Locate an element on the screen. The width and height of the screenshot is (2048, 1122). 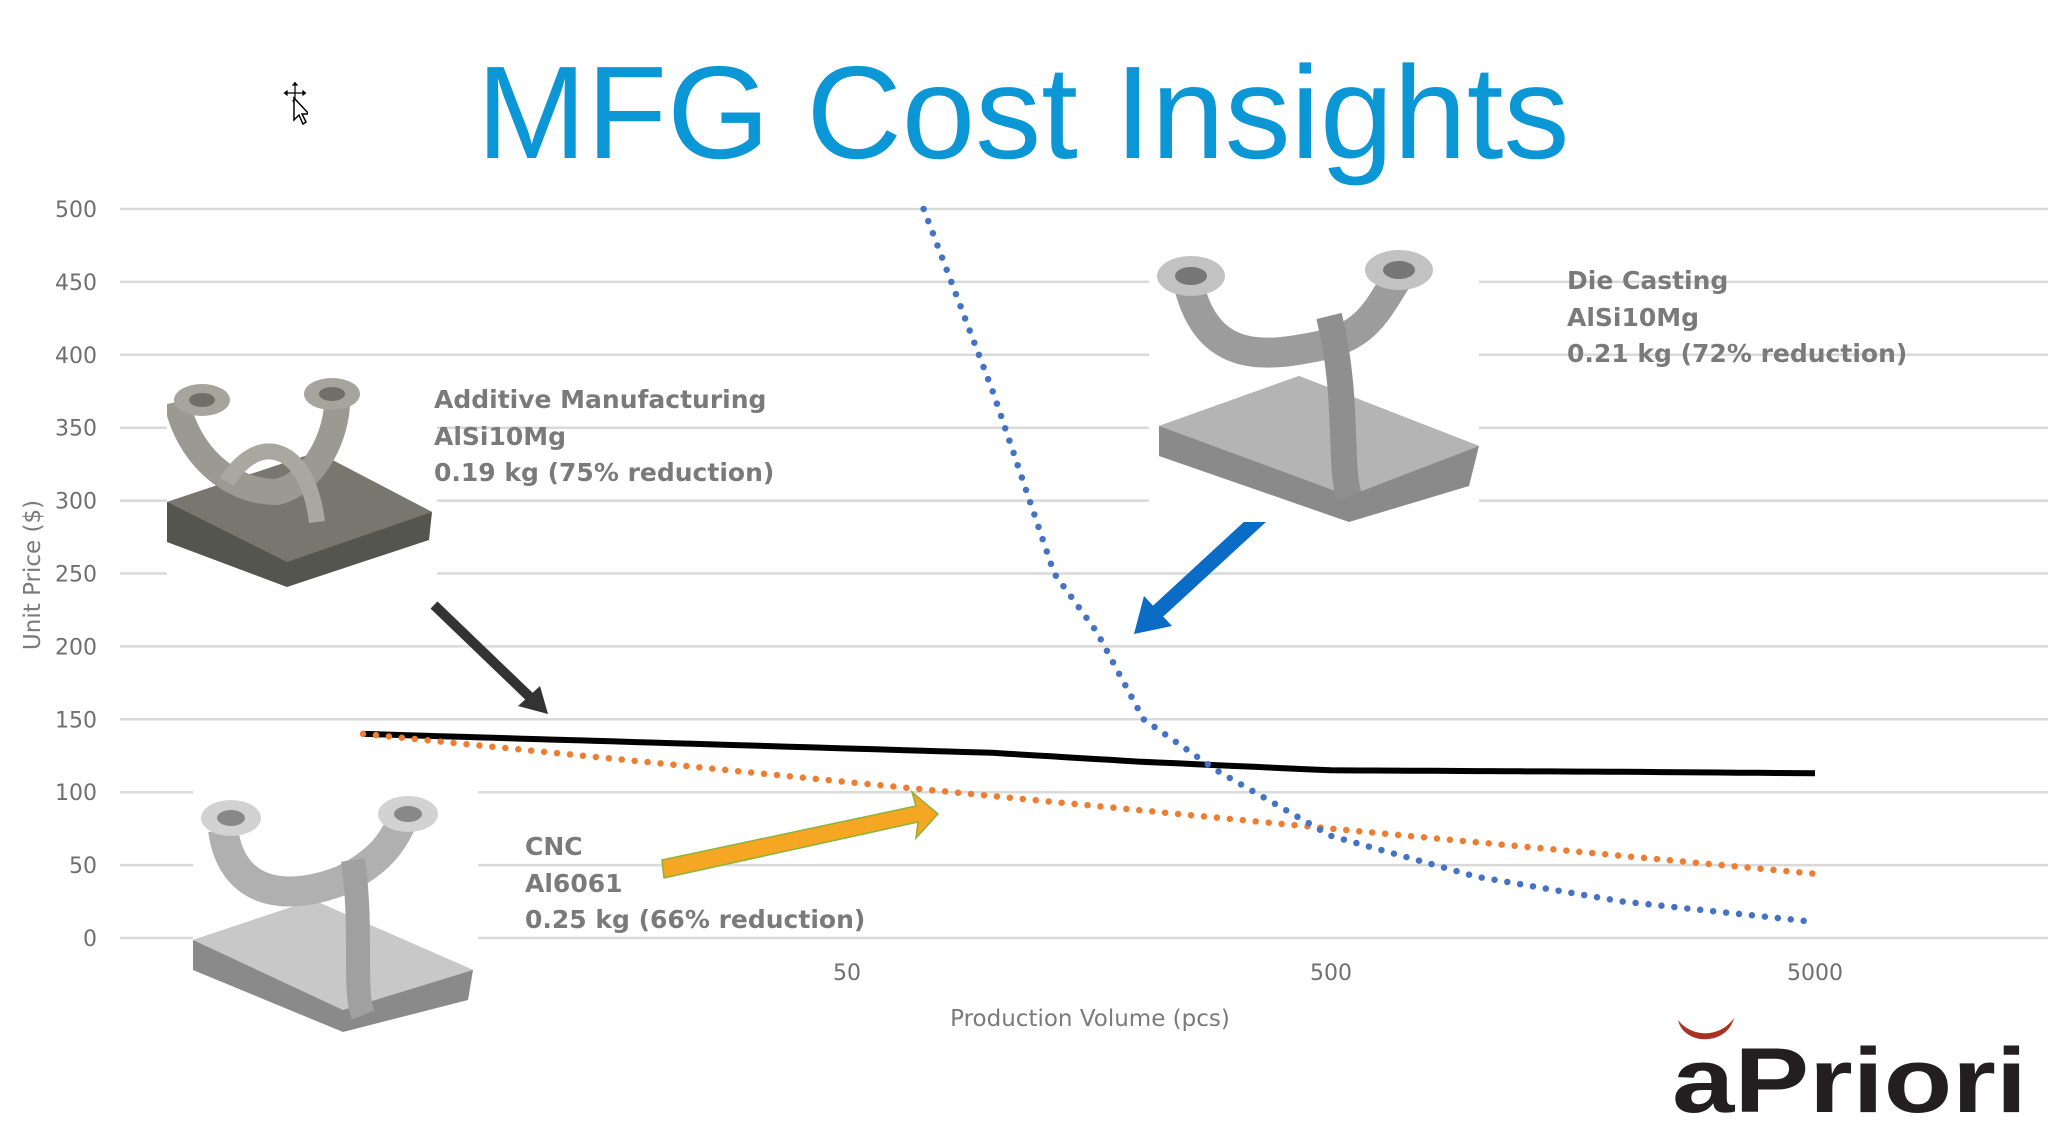
arrow-additive is located at coordinates (489, 657).